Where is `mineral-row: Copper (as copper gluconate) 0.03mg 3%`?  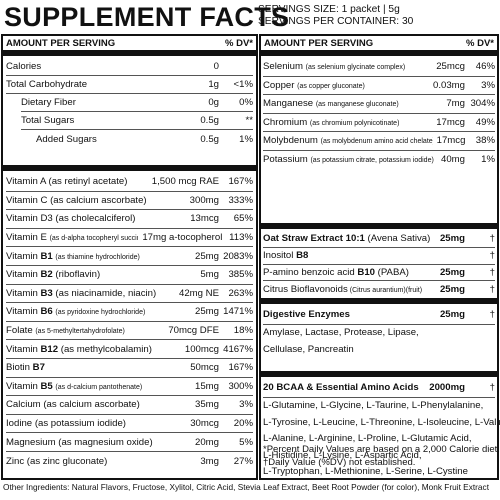 mineral-row: Copper (as copper gluconate) 0.03mg 3% is located at coordinates (379, 86).